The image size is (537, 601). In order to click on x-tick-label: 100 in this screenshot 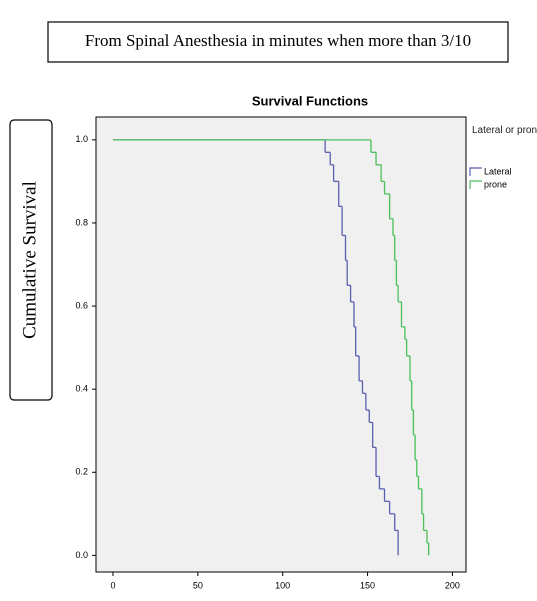, I will do `click(282, 585)`.